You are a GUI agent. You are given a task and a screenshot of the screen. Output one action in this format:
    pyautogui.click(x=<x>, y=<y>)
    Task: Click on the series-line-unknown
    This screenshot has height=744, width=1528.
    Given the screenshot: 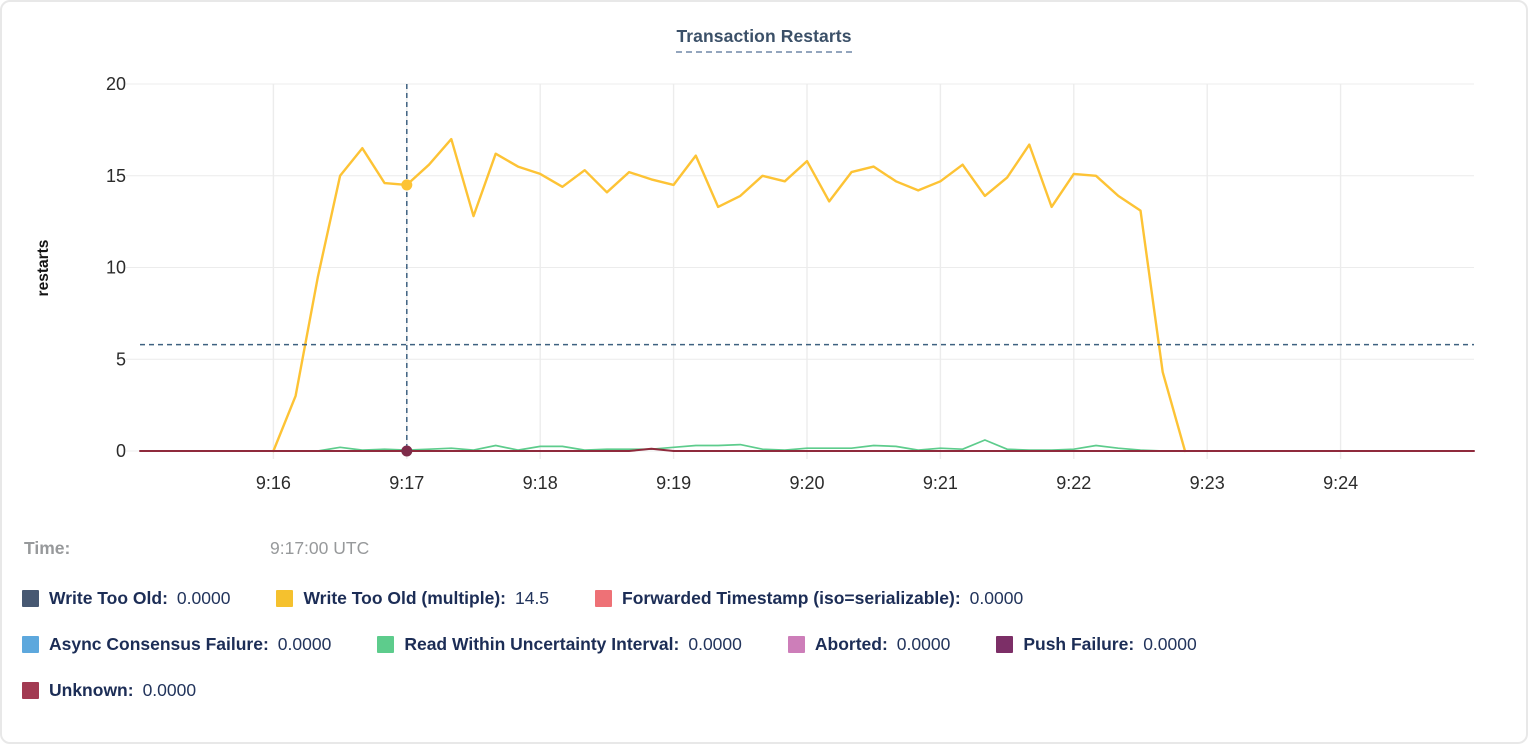 What is the action you would take?
    pyautogui.click(x=807, y=449)
    